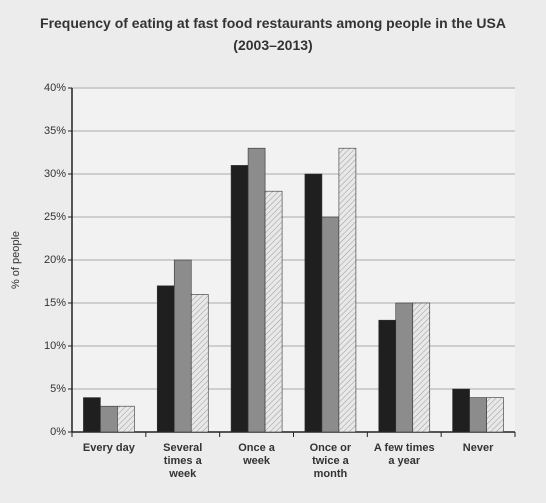  What do you see at coordinates (55, 174) in the screenshot?
I see `y-tick-label: 30%` at bounding box center [55, 174].